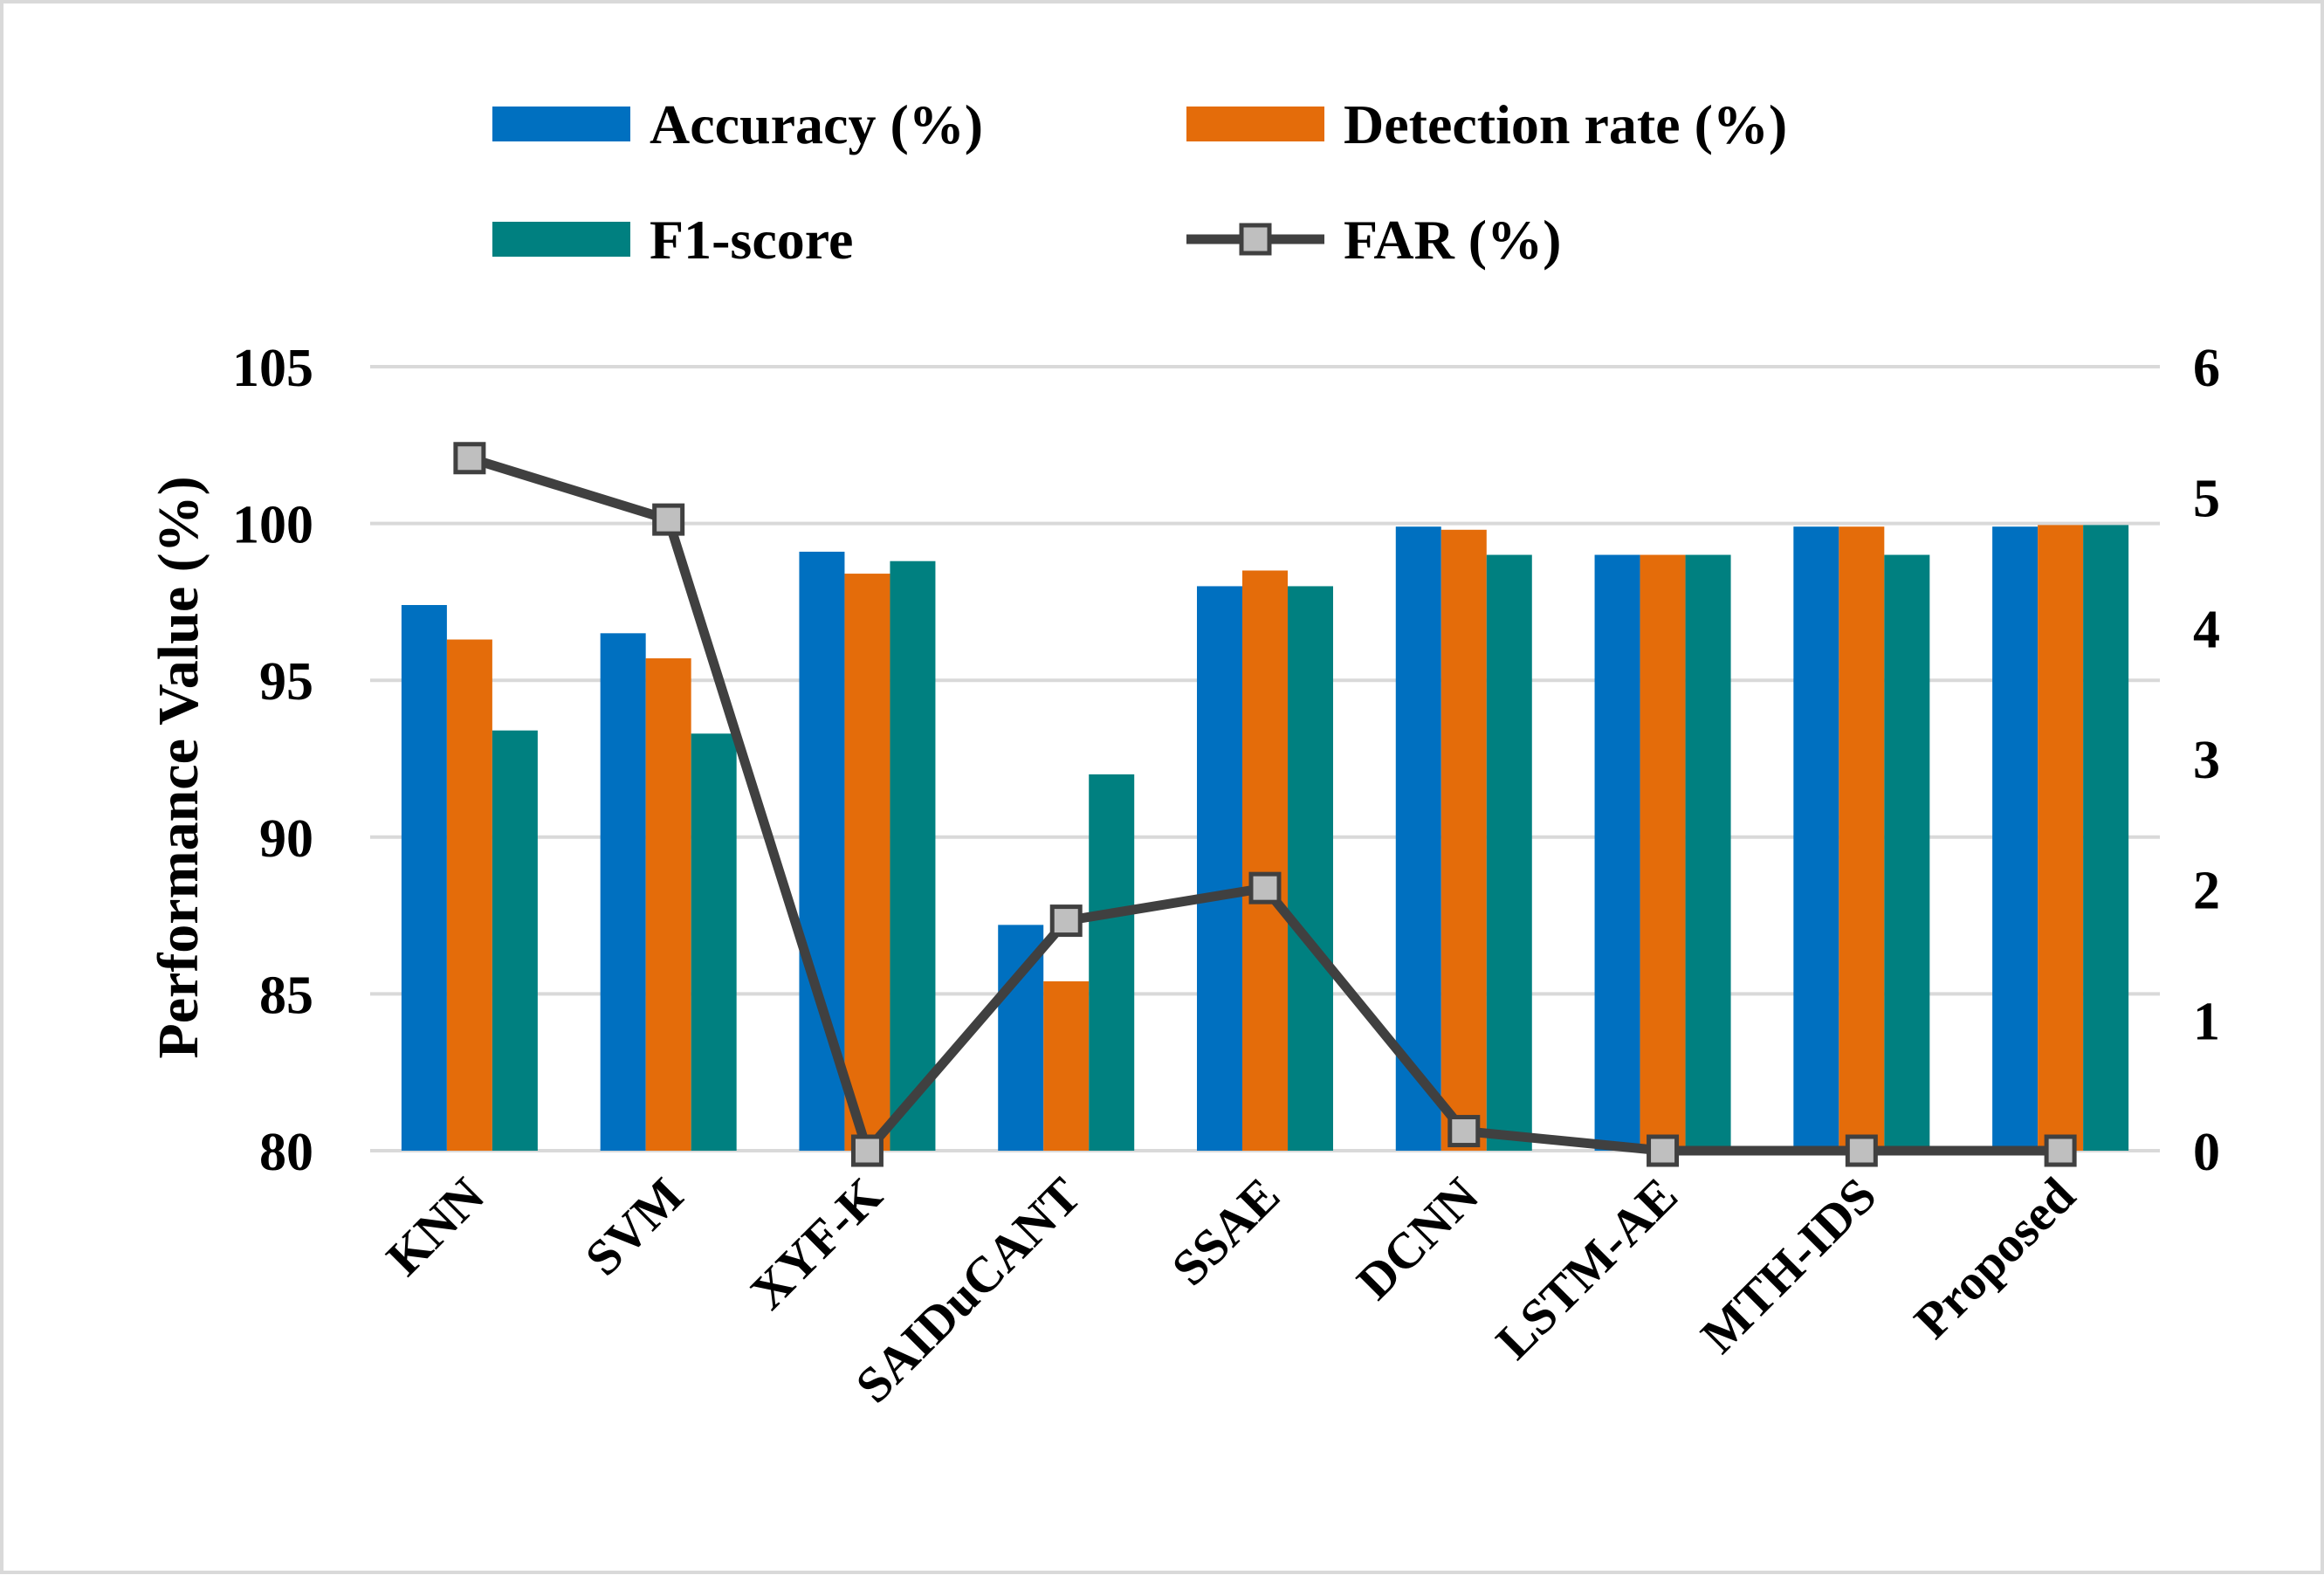 The image size is (2324, 1575). Describe the element at coordinates (1255, 124) in the screenshot. I see `legend-detection-rate-swatch` at that location.